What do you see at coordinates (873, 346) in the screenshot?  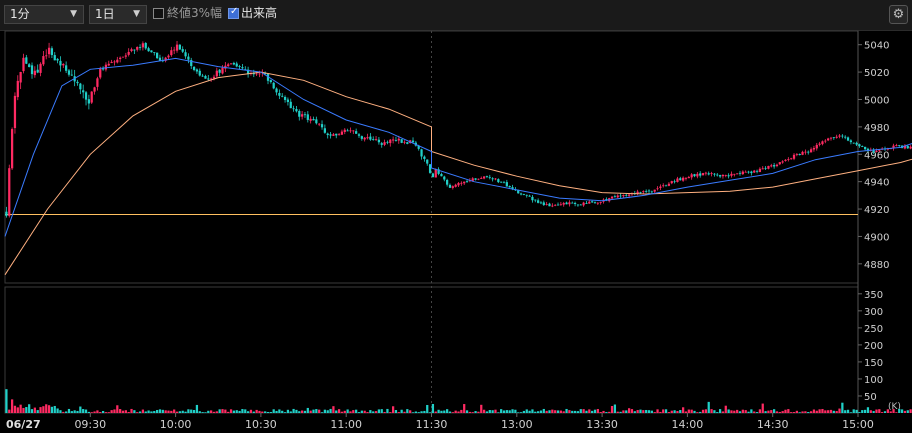 I see `volume-tick-label: 200` at bounding box center [873, 346].